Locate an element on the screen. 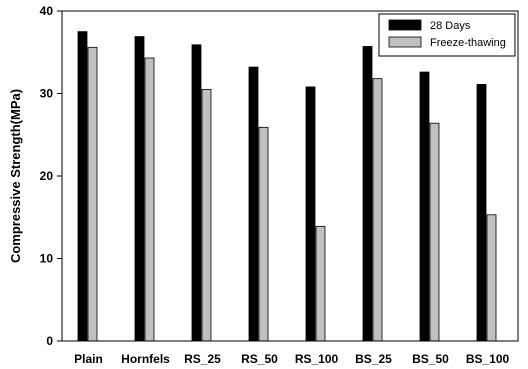 The image size is (528, 369). x-tick-label: BS_100 is located at coordinates (488, 359).